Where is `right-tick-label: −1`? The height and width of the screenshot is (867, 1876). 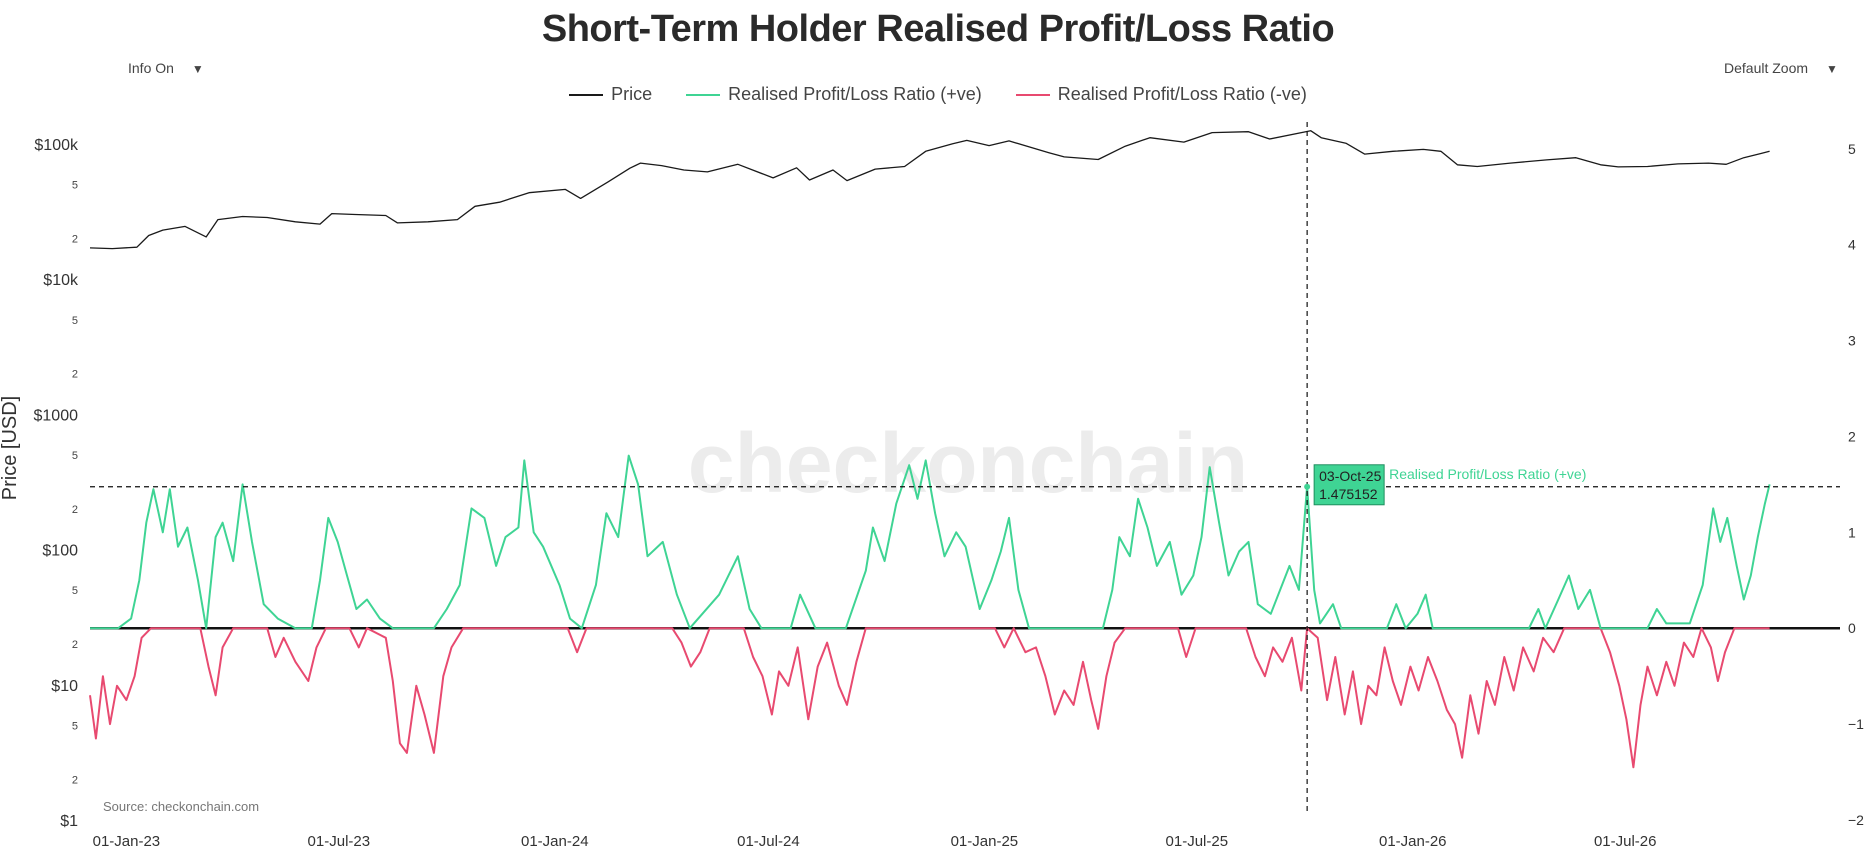
right-tick-label: −1 is located at coordinates (1856, 724).